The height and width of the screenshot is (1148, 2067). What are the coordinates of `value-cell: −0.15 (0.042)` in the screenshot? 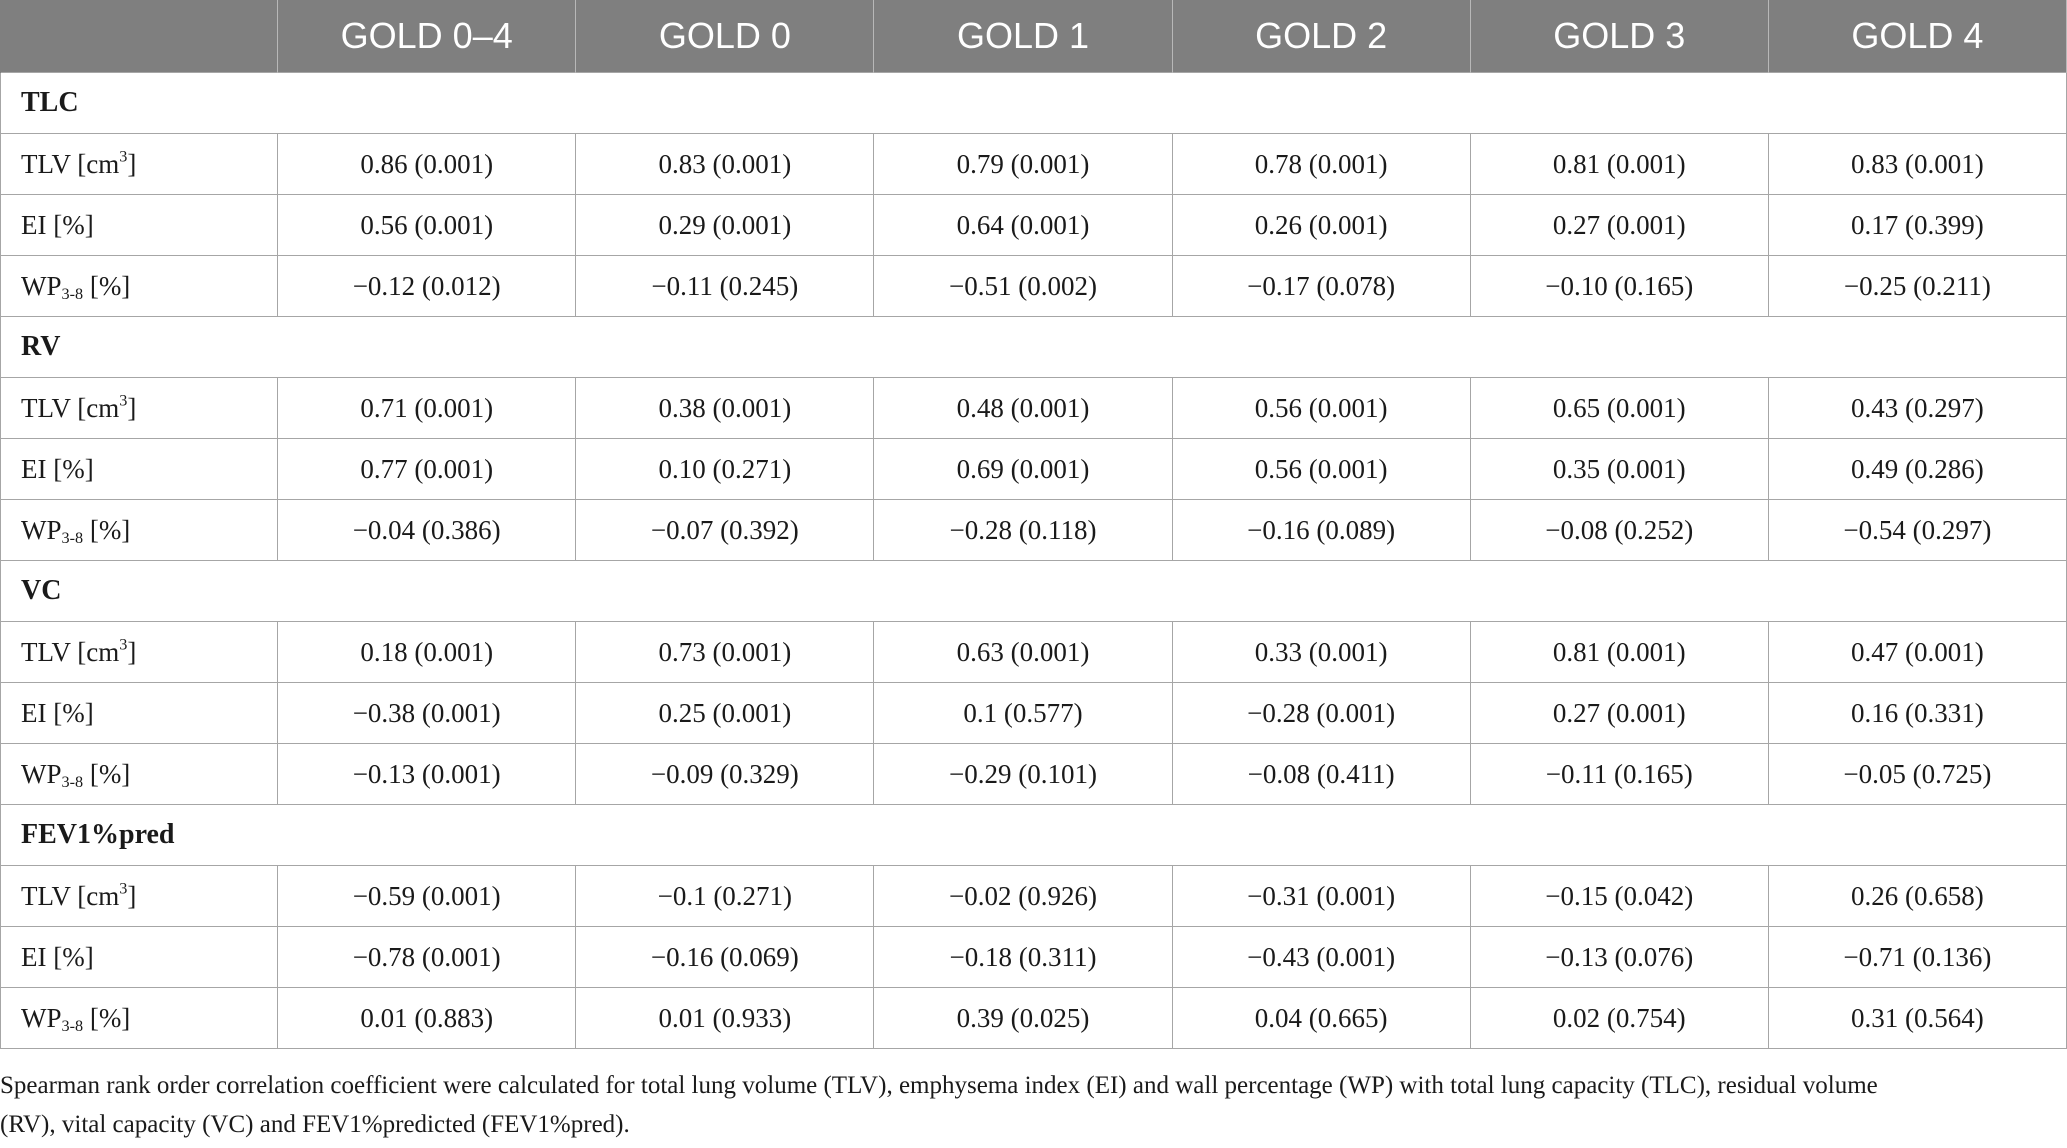 It's located at (1619, 896).